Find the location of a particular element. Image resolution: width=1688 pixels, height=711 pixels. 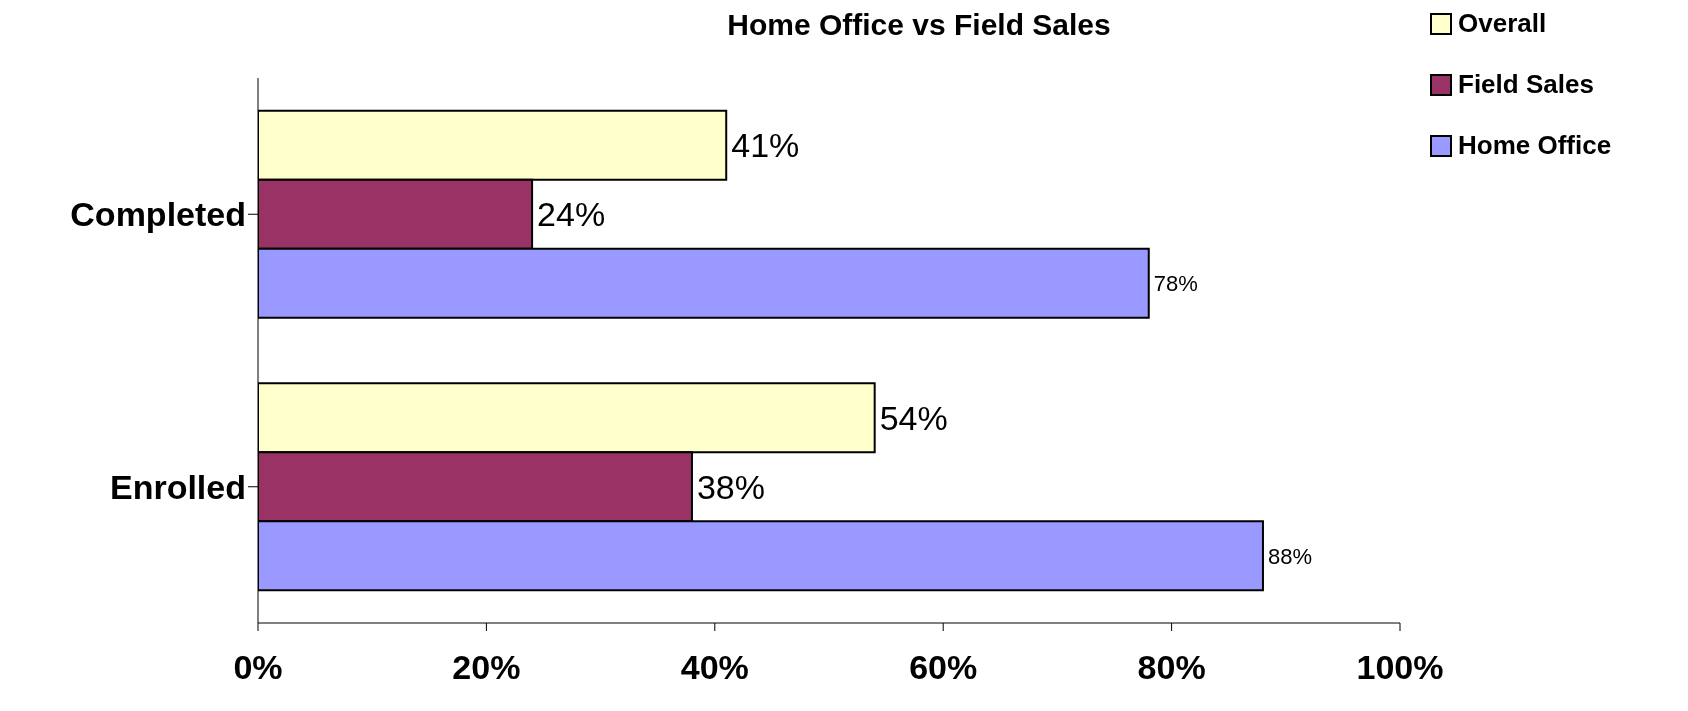

x-tick-label: 20% is located at coordinates (486, 667).